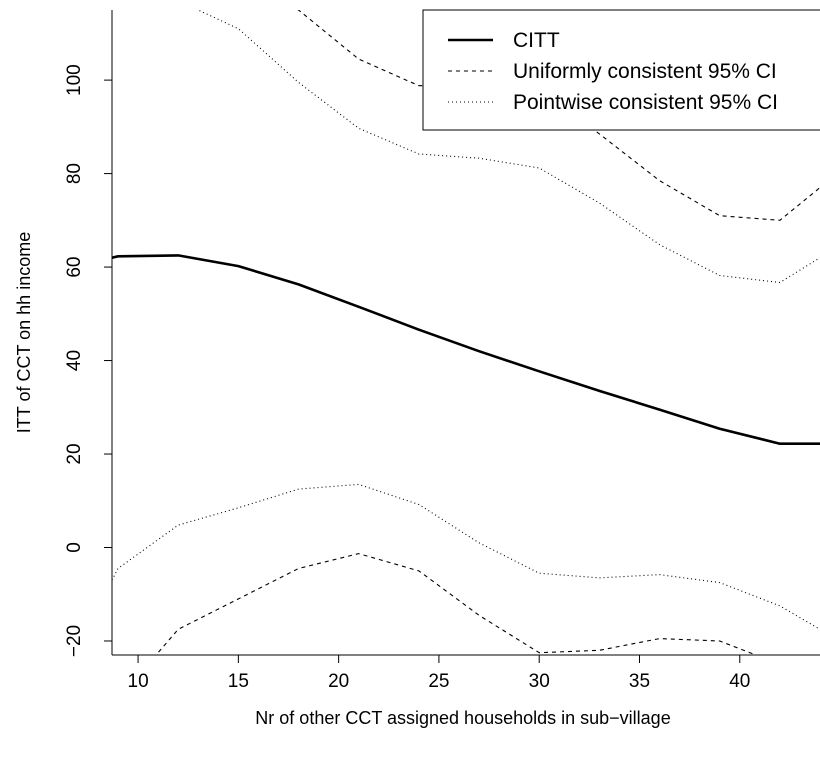 The width and height of the screenshot is (820, 760). I want to click on y-tick-label: 20, so click(74, 453).